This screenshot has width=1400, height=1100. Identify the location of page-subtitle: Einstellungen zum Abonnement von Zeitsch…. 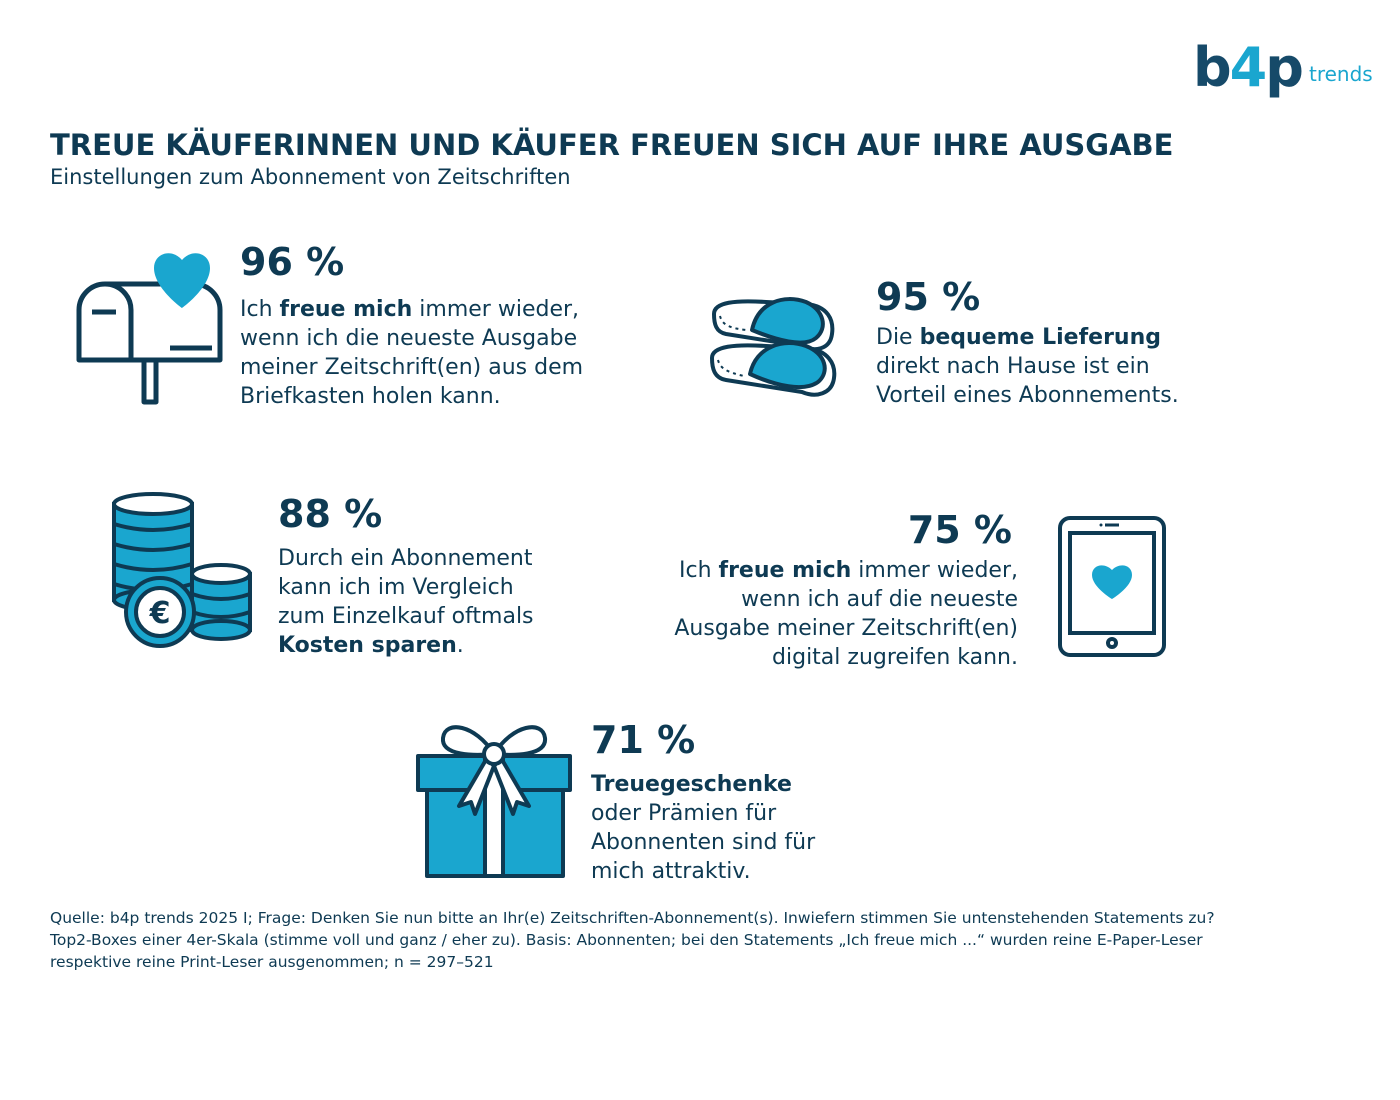
(310, 177).